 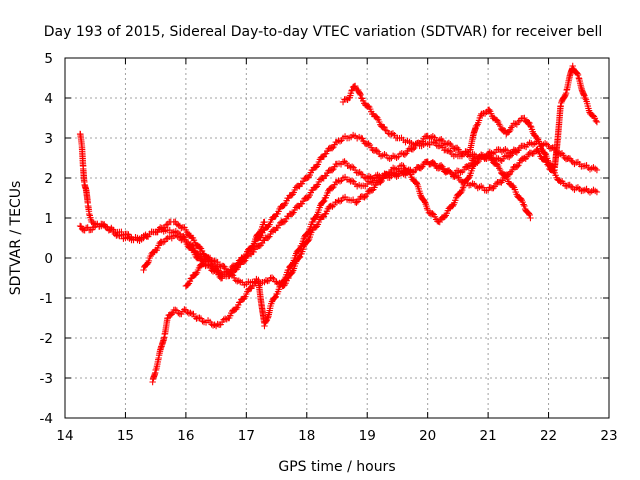 What do you see at coordinates (470, 118) in the screenshot?
I see `series-track-f` at bounding box center [470, 118].